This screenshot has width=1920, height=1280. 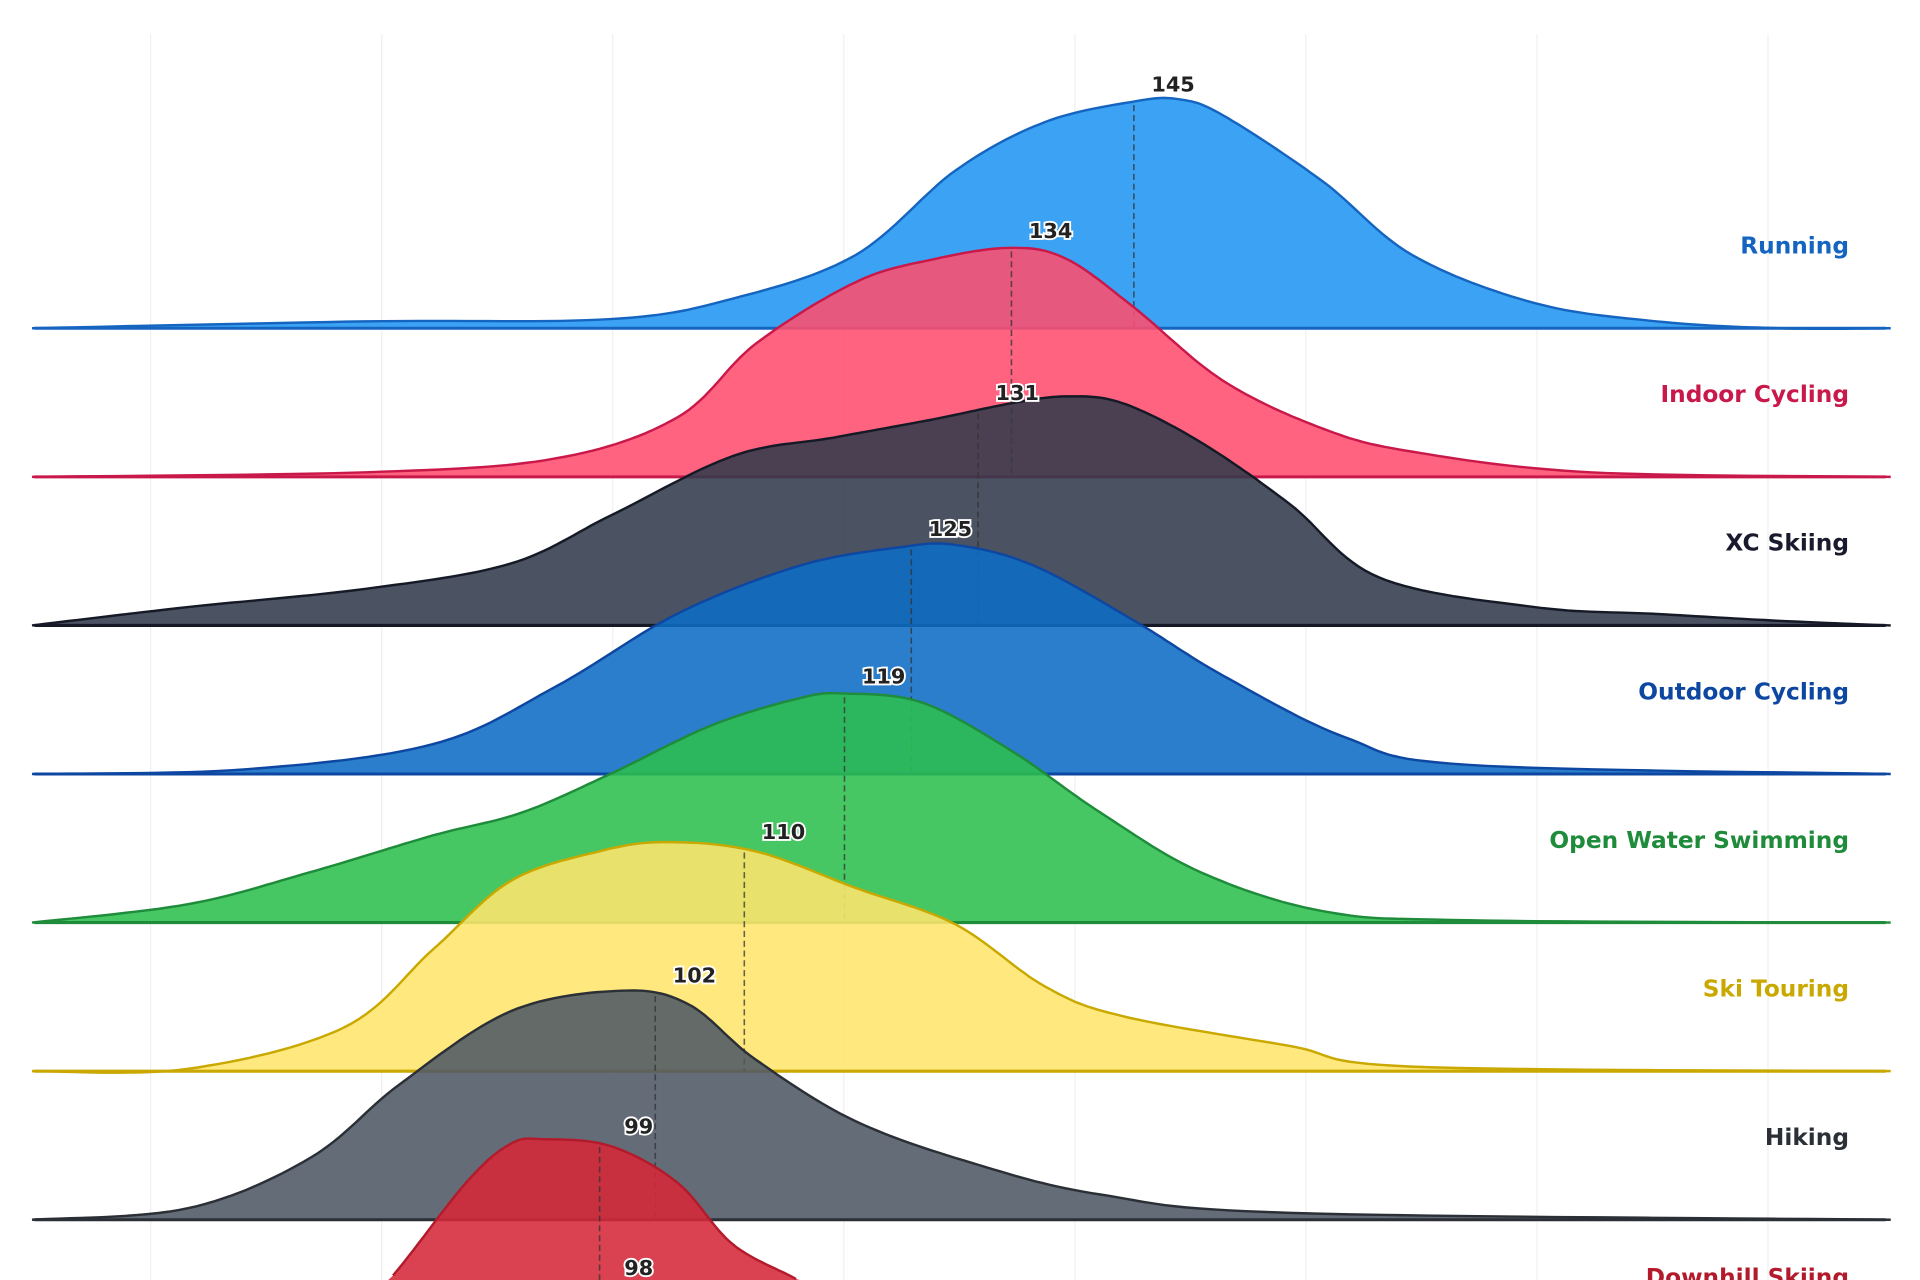 I want to click on row-label-open-water-swimming: Open Water Swimming, so click(x=1699, y=840).